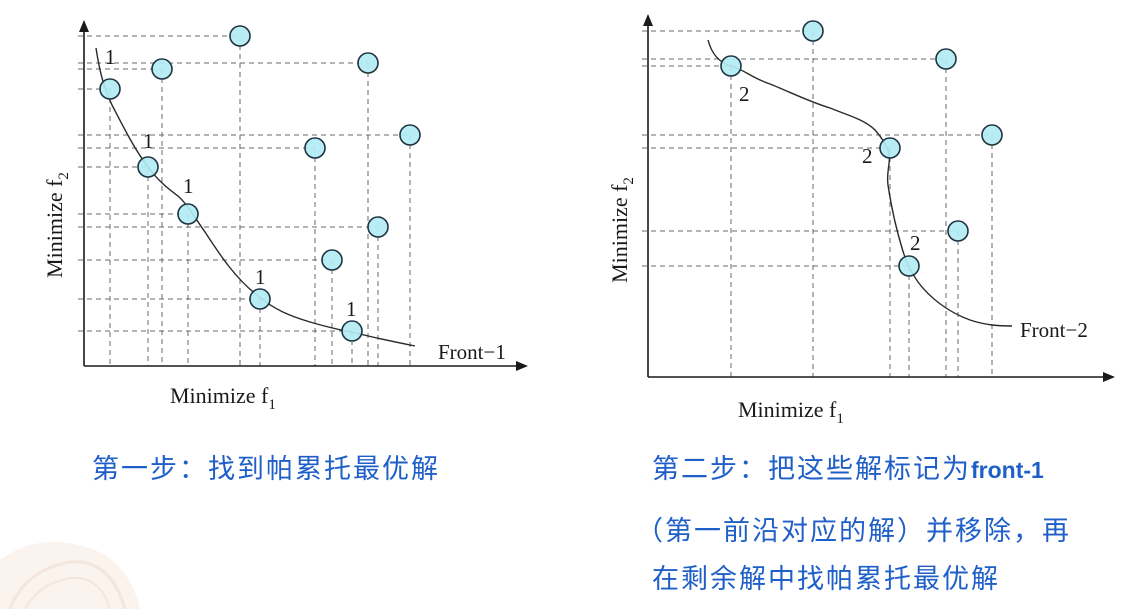  I want to click on caption-step-2-text: 第二步：把这些解标记为, so click(811, 469).